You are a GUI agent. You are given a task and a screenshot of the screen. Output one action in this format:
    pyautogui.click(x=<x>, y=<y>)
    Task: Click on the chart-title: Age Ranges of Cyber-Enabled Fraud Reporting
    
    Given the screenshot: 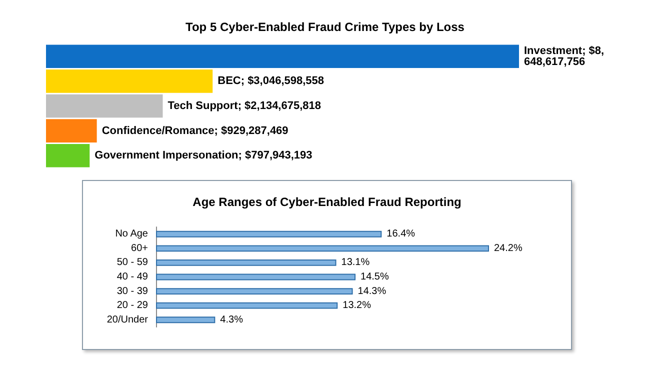 What is the action you would take?
    pyautogui.click(x=327, y=202)
    